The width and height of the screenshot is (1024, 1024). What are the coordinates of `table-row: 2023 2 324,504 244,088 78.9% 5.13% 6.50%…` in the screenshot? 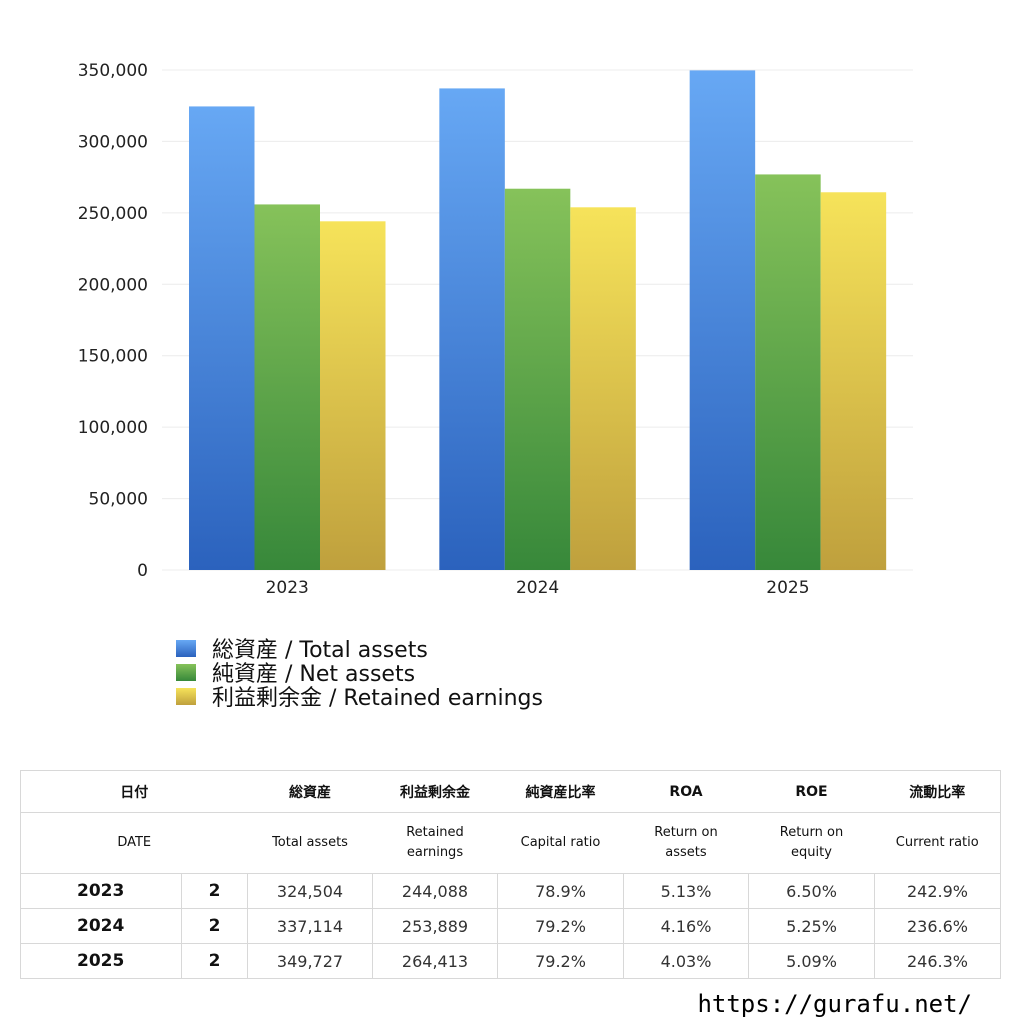 It's located at (510, 891).